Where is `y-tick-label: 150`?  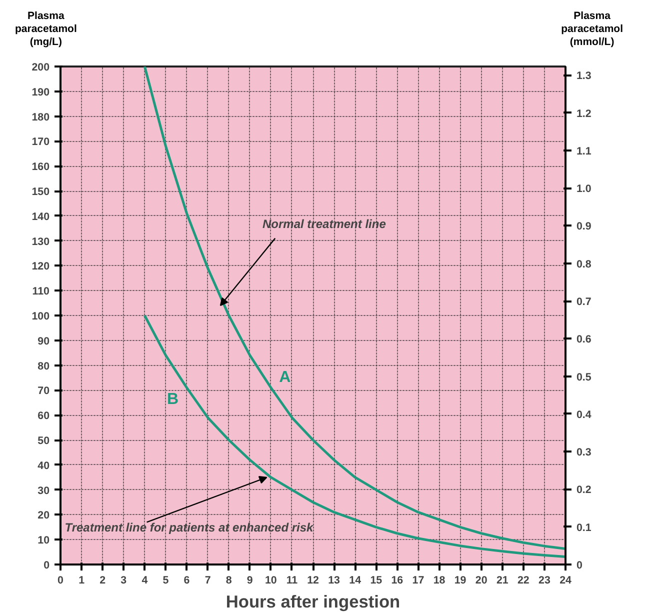
y-tick-label: 150 is located at coordinates (41, 192).